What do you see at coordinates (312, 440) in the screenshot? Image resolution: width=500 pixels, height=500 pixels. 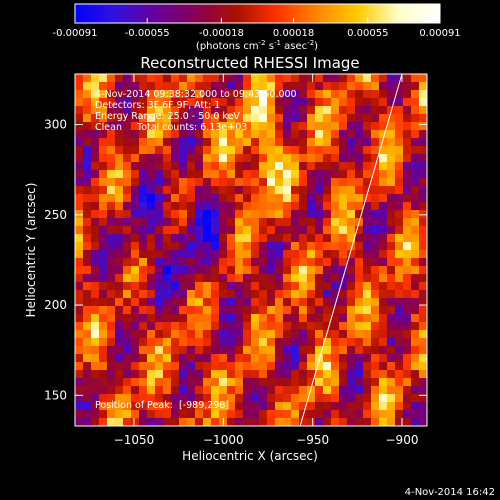 I see `x-tick-label: −950` at bounding box center [312, 440].